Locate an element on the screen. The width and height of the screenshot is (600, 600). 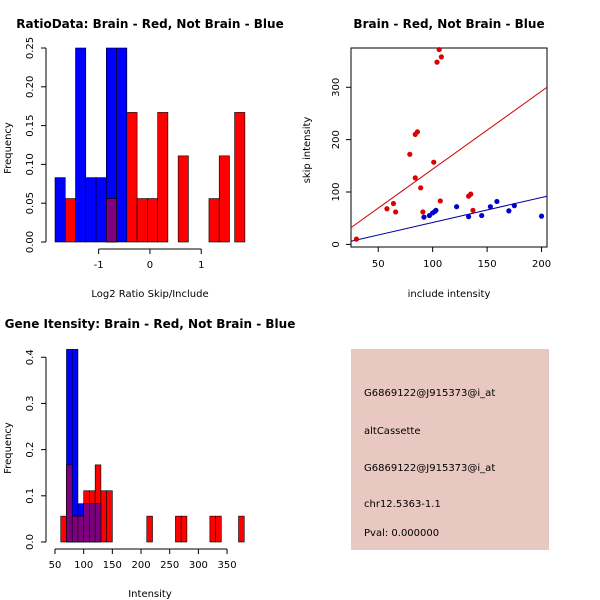
y-tick-label: 0.05 is located at coordinates (30, 203).